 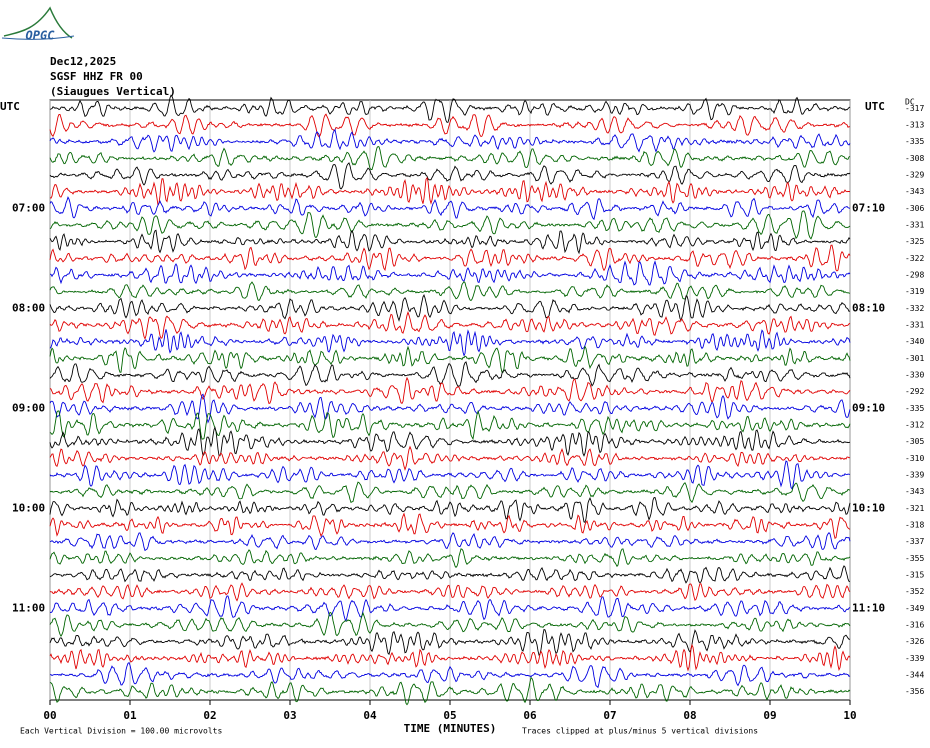 I want to click on dc-offset: -344, so click(x=914, y=675).